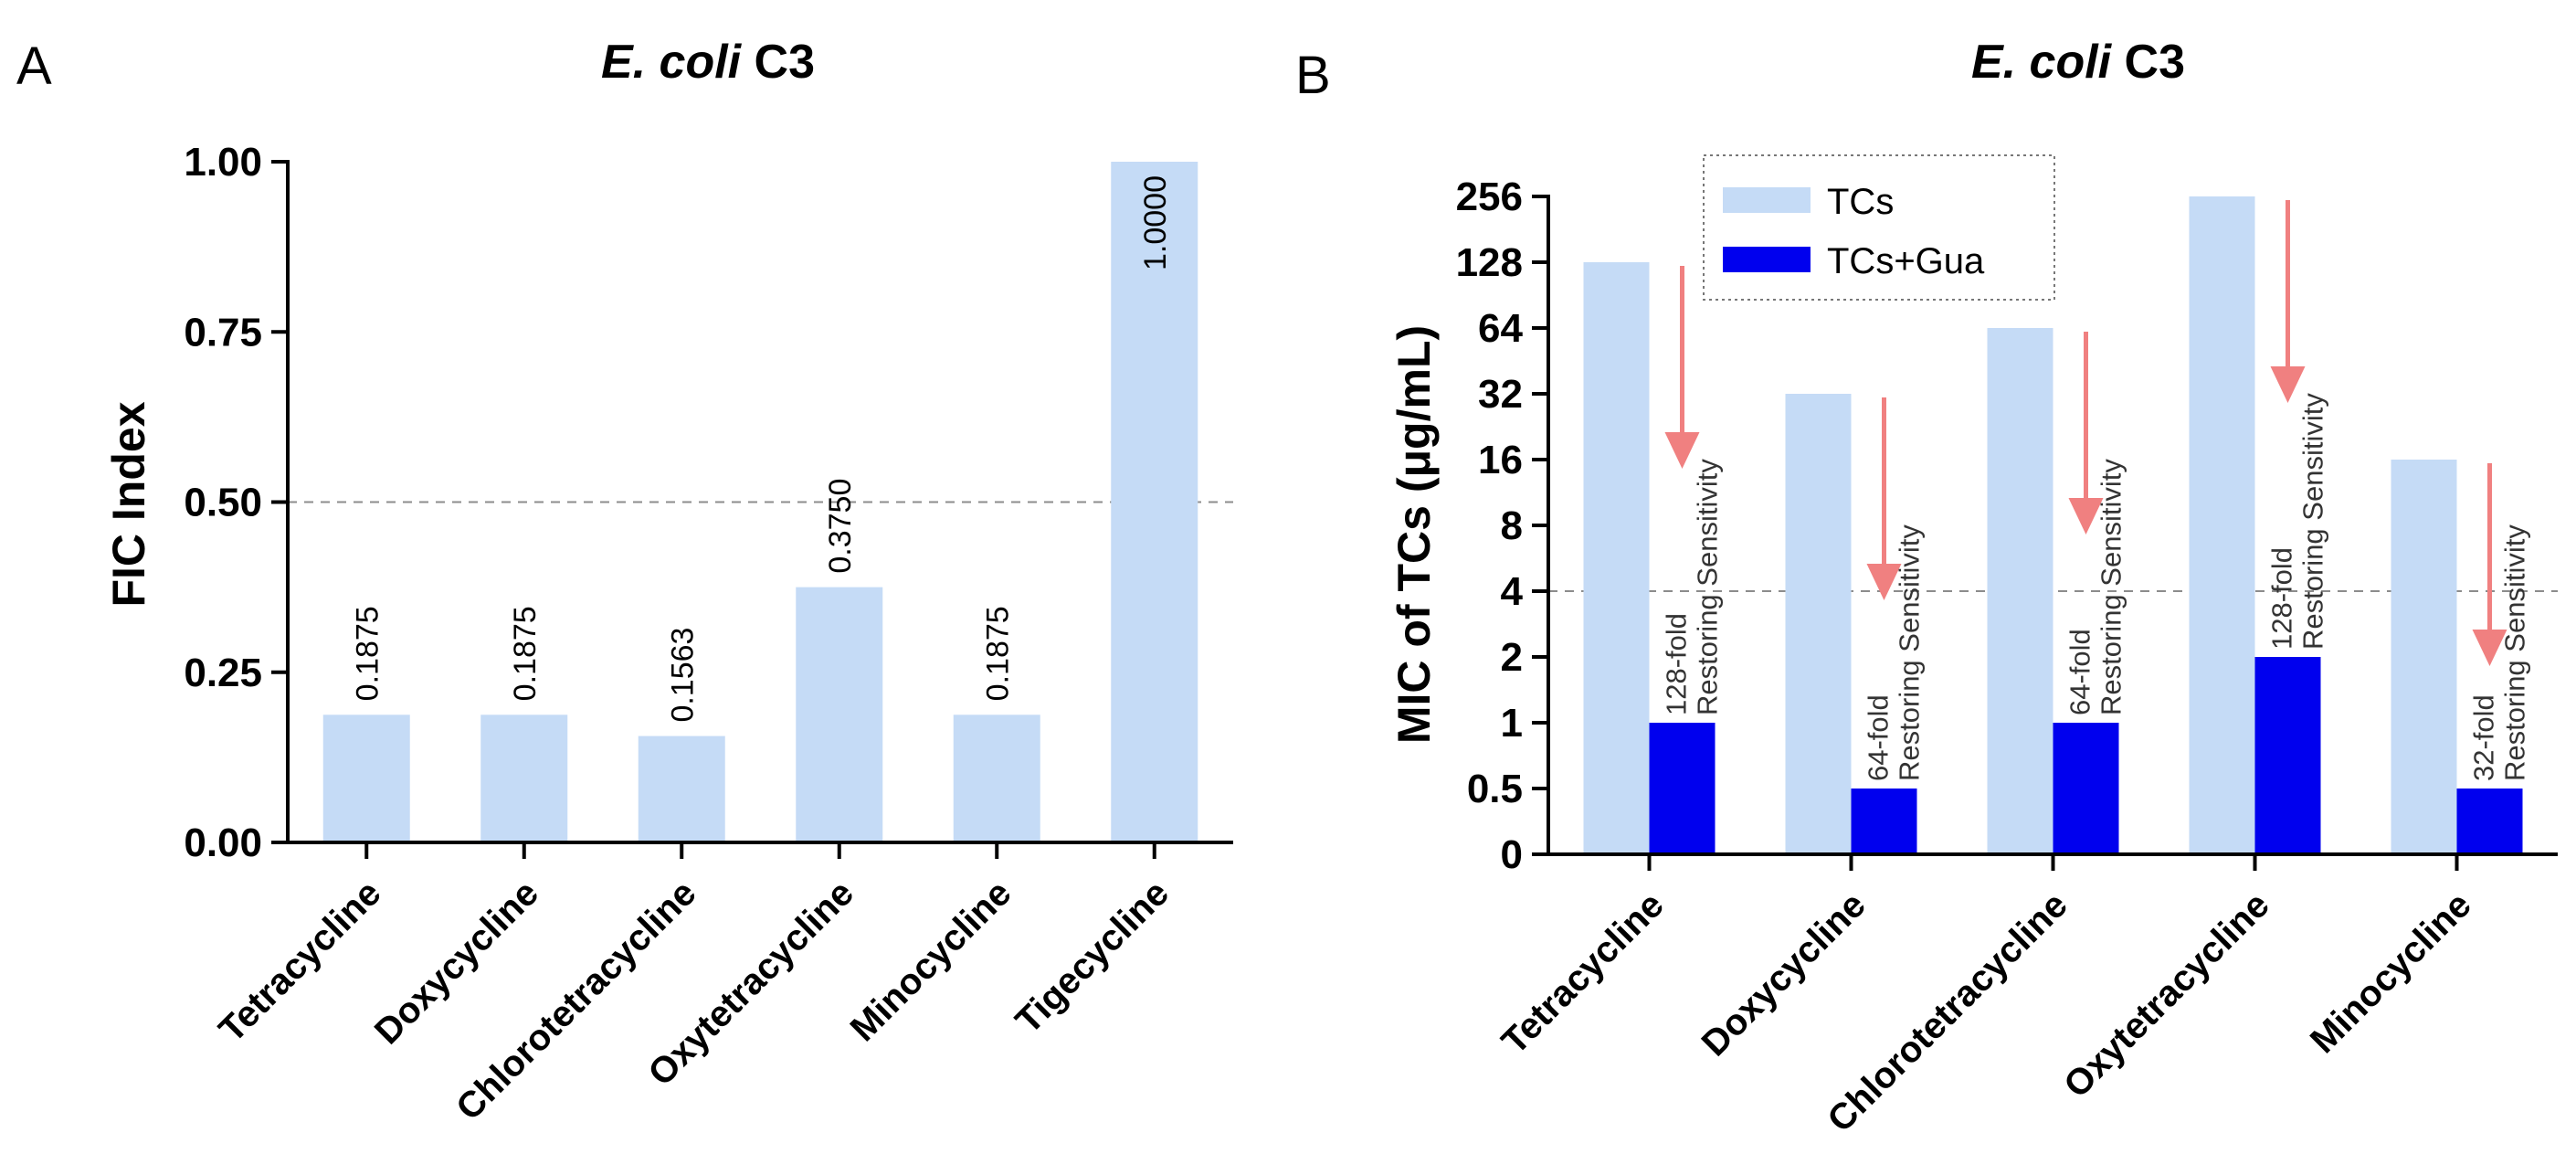  What do you see at coordinates (1512, 855) in the screenshot?
I see `chart-b-y-tick-label: 0` at bounding box center [1512, 855].